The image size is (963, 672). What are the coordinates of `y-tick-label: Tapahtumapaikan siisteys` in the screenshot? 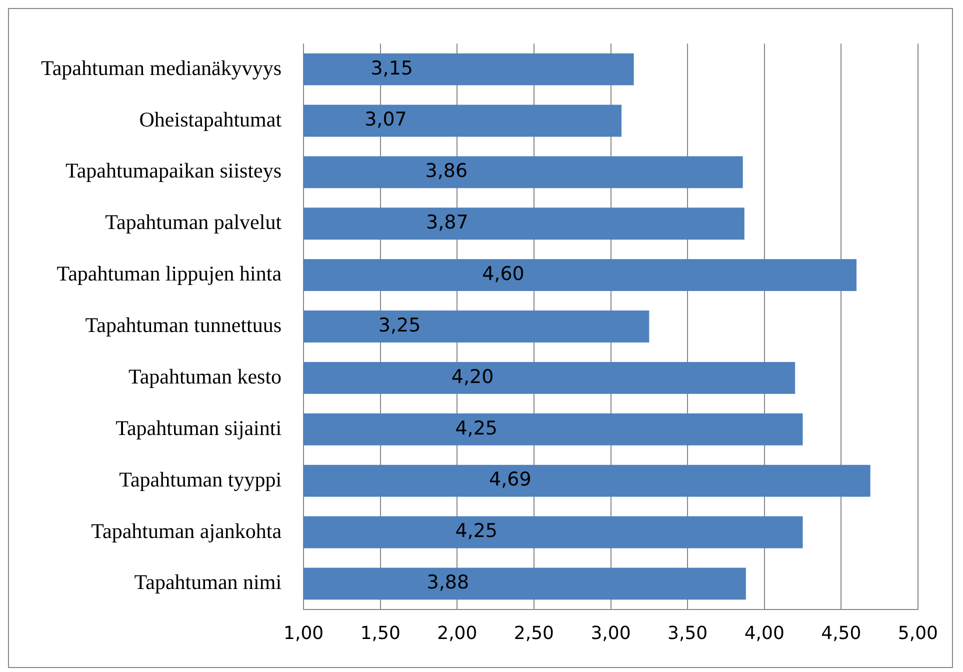 It's located at (173, 170).